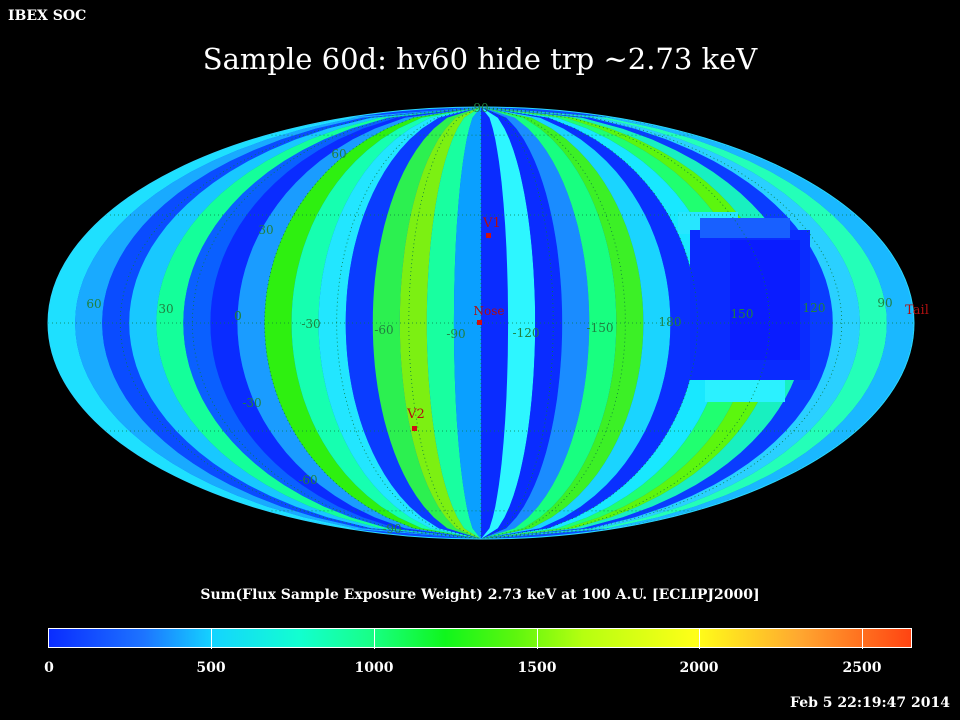 Image resolution: width=960 pixels, height=720 pixels. Describe the element at coordinates (489, 311) in the screenshot. I see `marker-label-nose: Nose` at that location.